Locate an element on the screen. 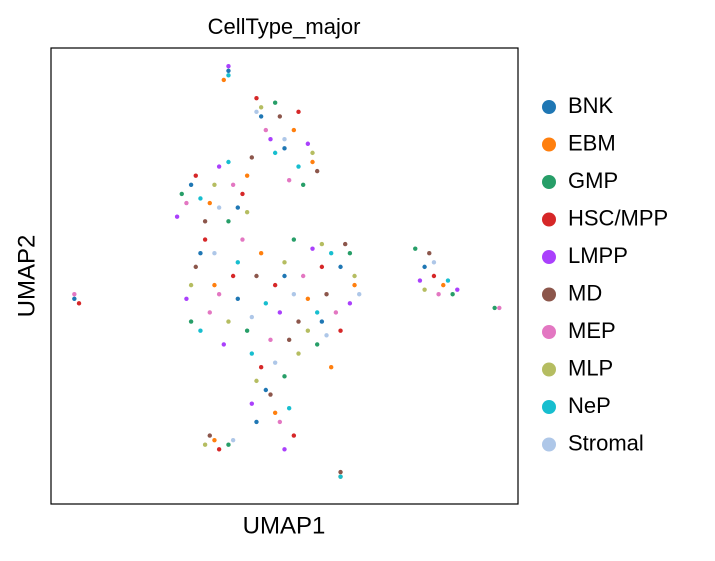  legend-label: HSC/MPP is located at coordinates (618, 217).